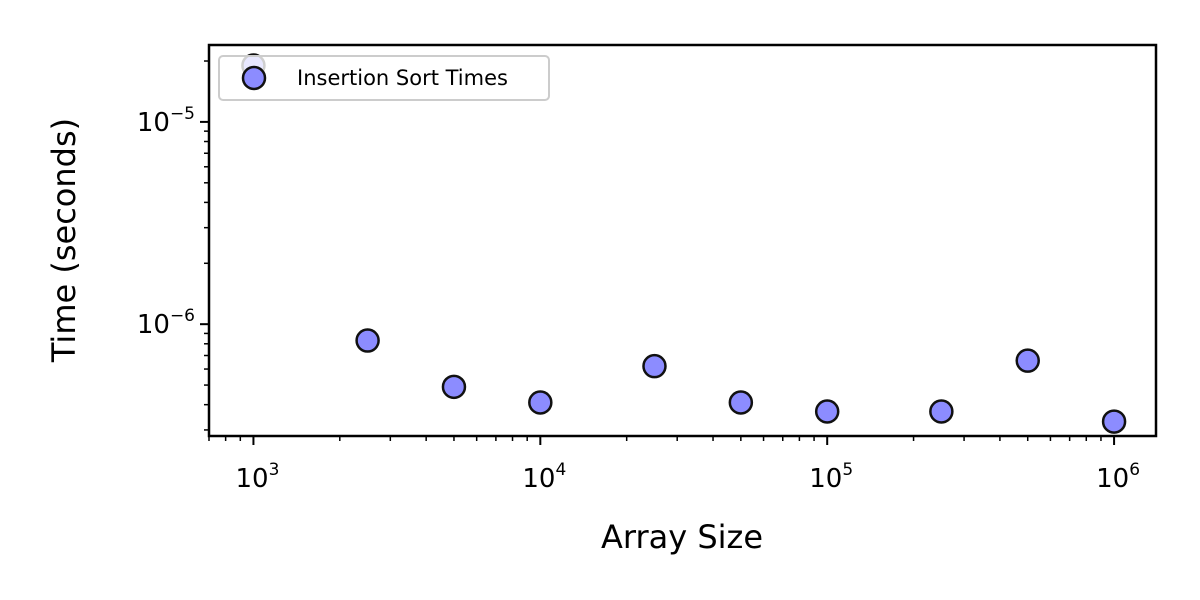 This screenshot has width=1200, height=600. What do you see at coordinates (254, 78) in the screenshot?
I see `legend-marker` at bounding box center [254, 78].